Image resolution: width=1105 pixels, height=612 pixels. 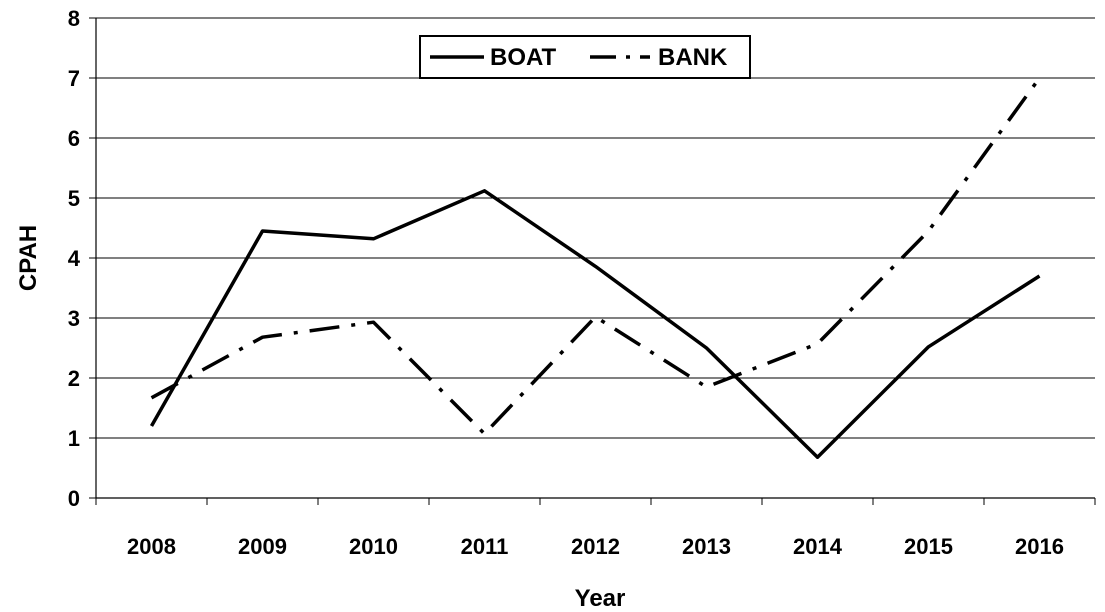 I want to click on x-tick-label-2016: 2016, so click(x=1039, y=546).